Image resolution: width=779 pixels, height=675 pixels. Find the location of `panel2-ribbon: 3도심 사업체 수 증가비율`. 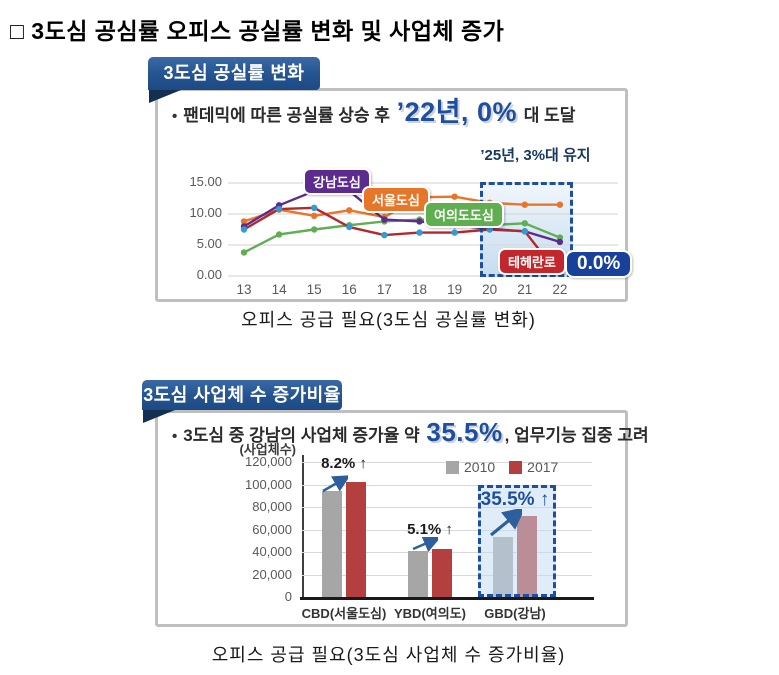

panel2-ribbon: 3도심 사업체 수 증가비율 is located at coordinates (242, 395).